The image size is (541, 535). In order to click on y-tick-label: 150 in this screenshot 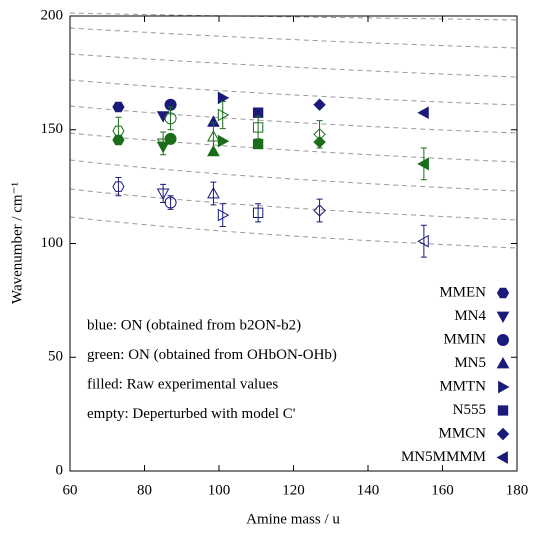, I will do `click(52, 129)`.